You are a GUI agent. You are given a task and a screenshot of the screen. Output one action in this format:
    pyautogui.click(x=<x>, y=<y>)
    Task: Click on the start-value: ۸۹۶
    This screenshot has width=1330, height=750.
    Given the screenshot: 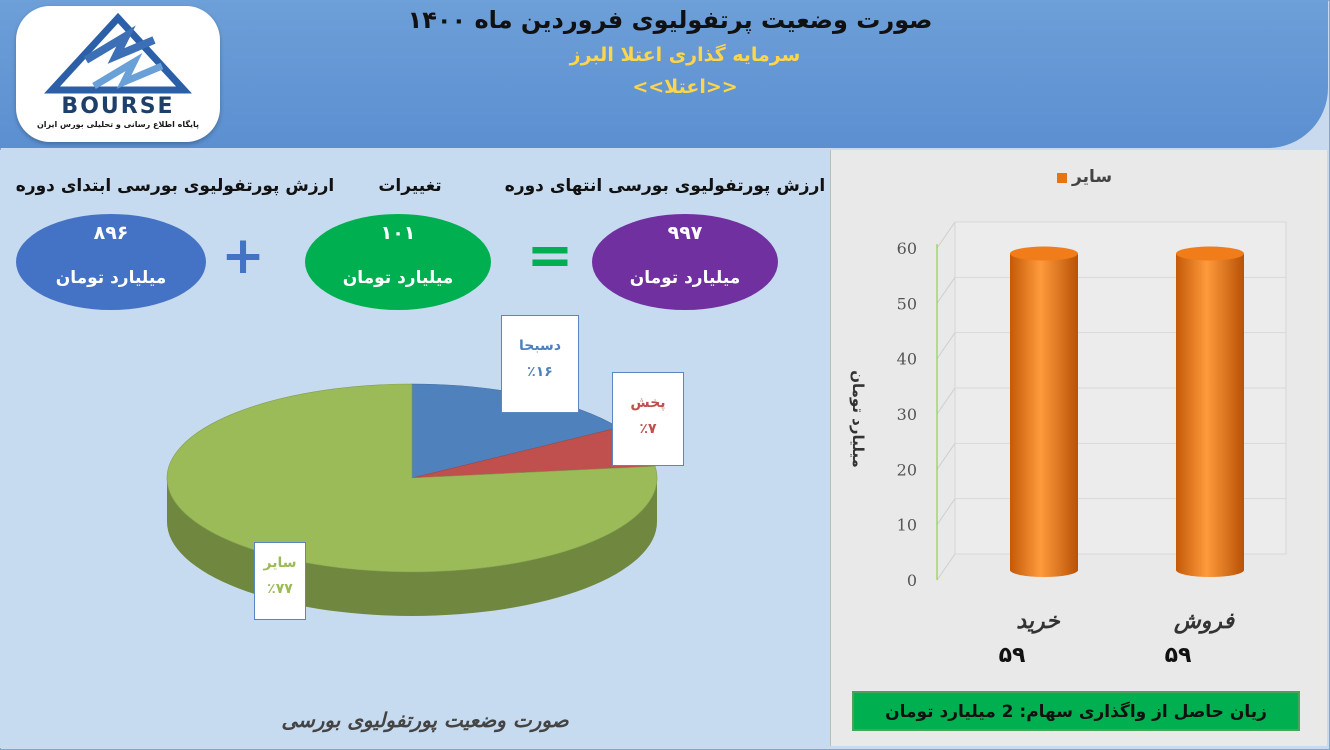 What is the action you would take?
    pyautogui.click(x=111, y=233)
    